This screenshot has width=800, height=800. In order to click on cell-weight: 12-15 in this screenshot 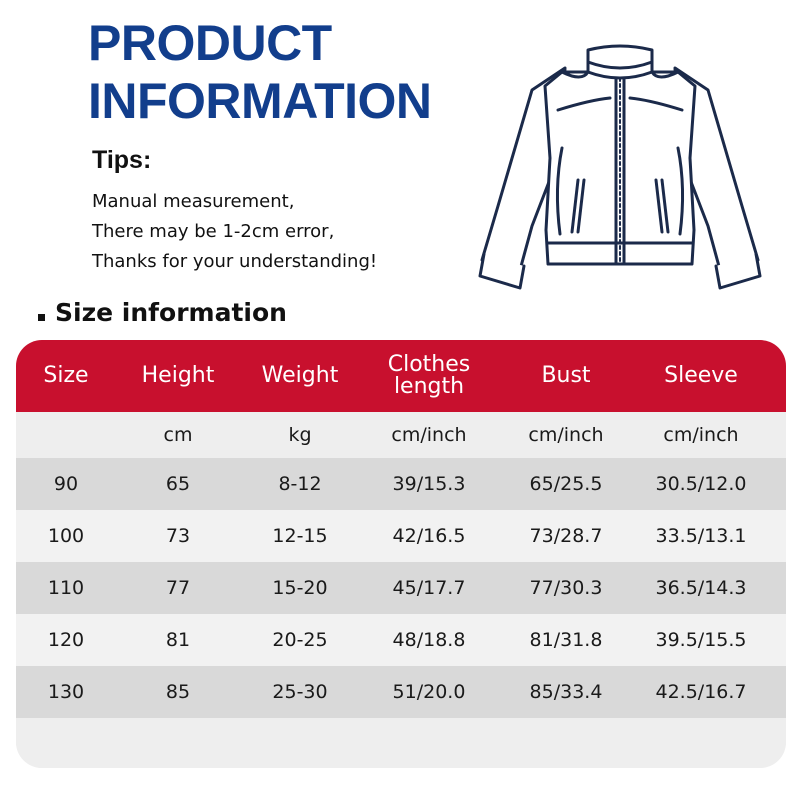, I will do `click(300, 536)`.